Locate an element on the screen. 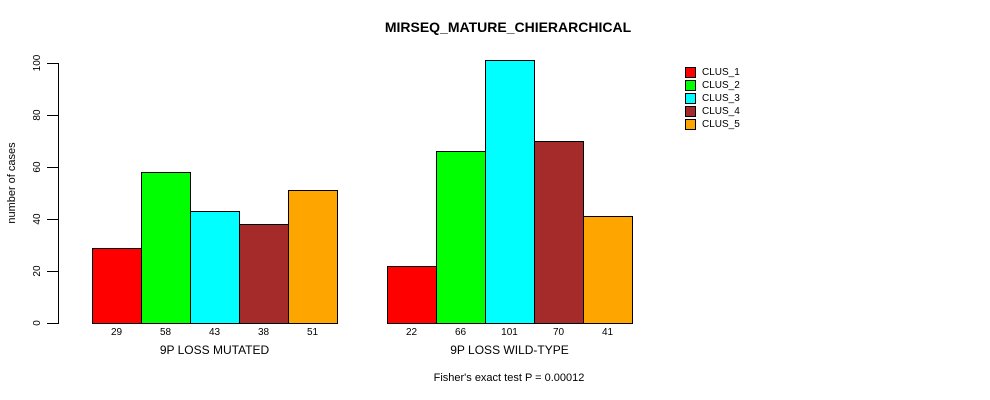 The image size is (990, 400). legend-label: CLUS_3 is located at coordinates (721, 98).